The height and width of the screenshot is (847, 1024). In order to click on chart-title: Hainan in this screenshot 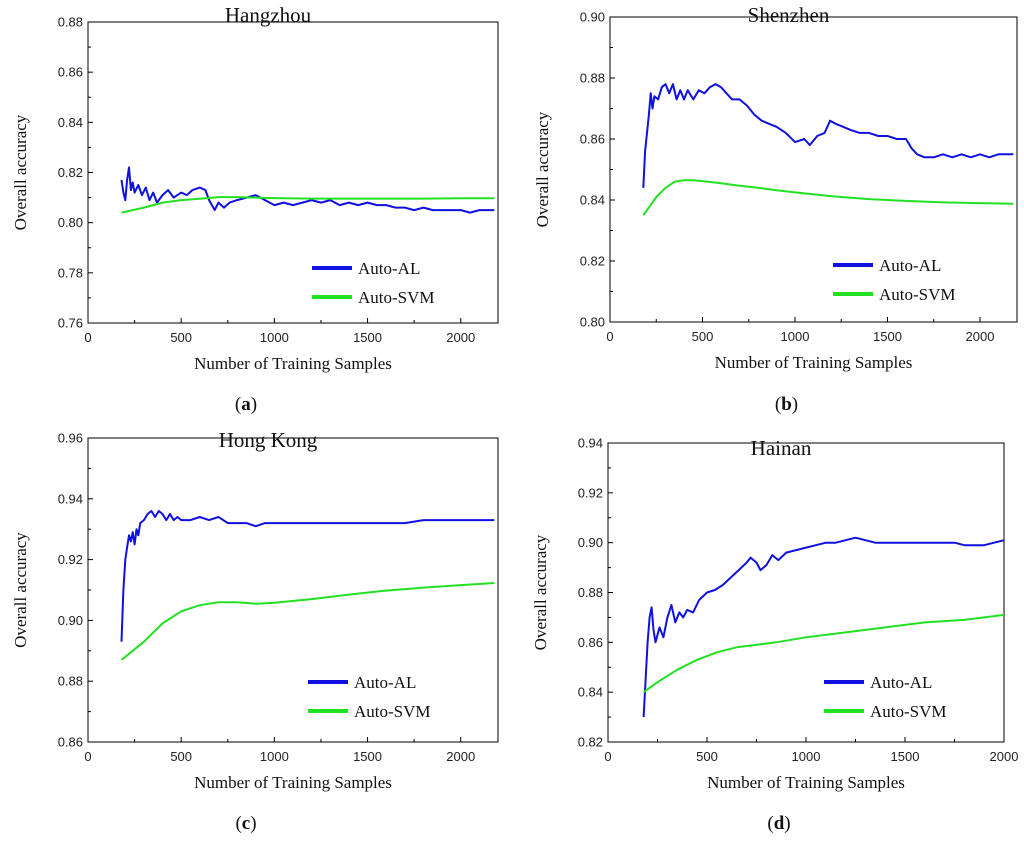, I will do `click(781, 448)`.